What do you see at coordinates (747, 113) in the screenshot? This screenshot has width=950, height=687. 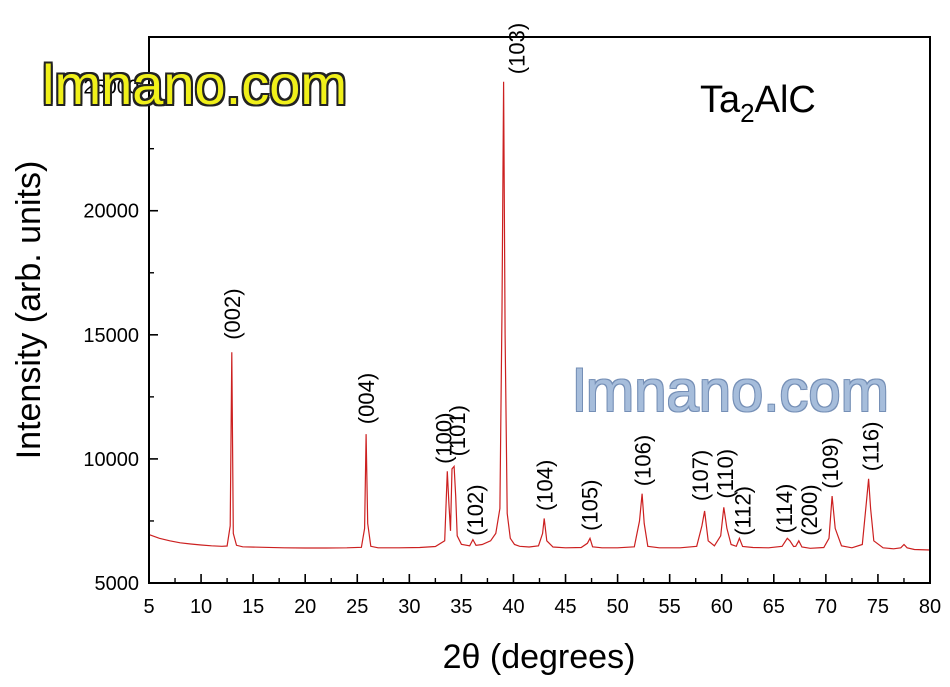 I see `sample-label-sub: 2` at bounding box center [747, 113].